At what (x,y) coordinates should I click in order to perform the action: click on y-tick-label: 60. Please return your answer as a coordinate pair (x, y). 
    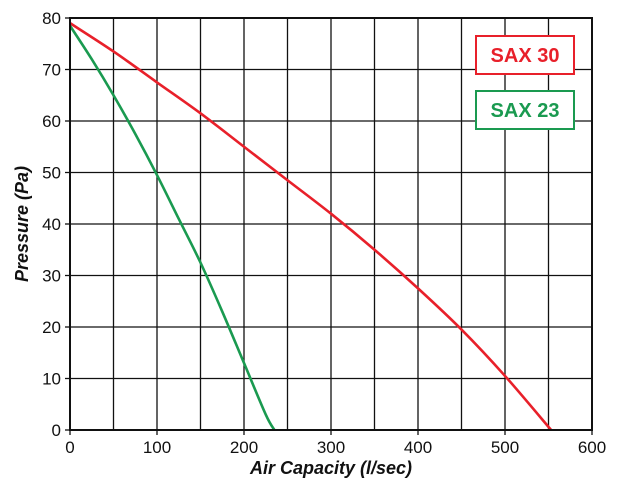
    Looking at the image, I should click on (51, 121).